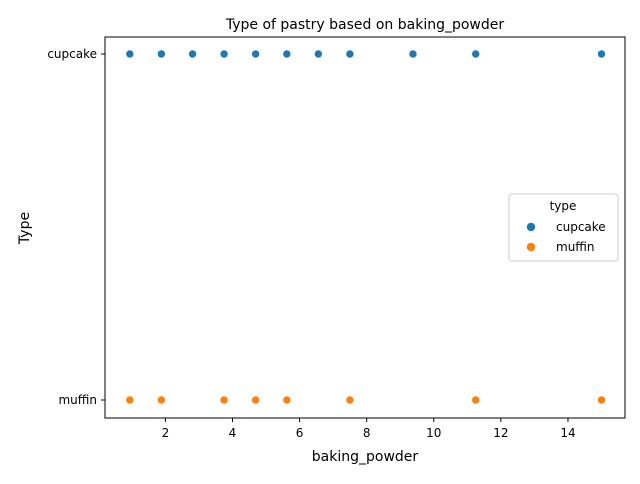 The height and width of the screenshot is (484, 640). What do you see at coordinates (500, 433) in the screenshot?
I see `x-tick-label: 12` at bounding box center [500, 433].